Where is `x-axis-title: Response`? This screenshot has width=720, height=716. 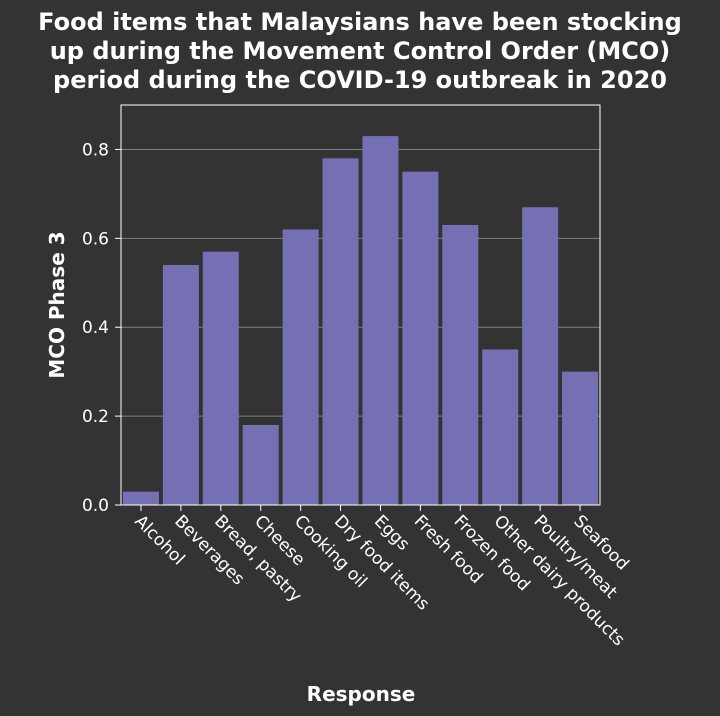 x-axis-title: Response is located at coordinates (361, 694).